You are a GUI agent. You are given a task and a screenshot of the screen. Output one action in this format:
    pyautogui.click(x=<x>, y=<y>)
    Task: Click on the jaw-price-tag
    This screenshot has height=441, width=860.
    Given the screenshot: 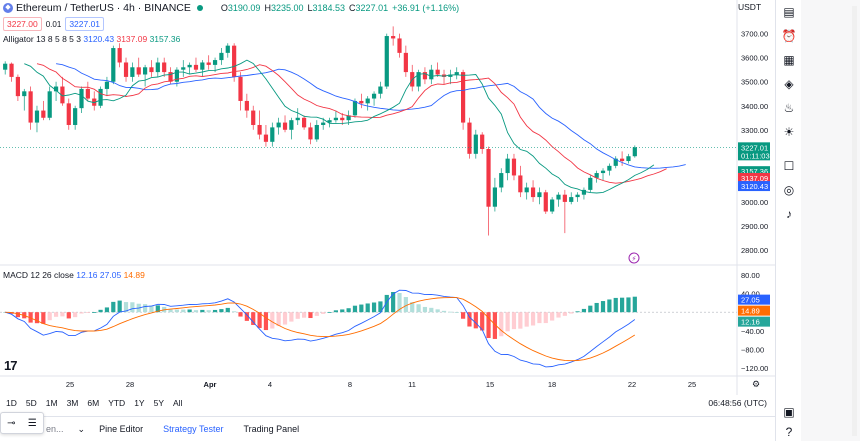 What is the action you would take?
    pyautogui.click(x=754, y=186)
    